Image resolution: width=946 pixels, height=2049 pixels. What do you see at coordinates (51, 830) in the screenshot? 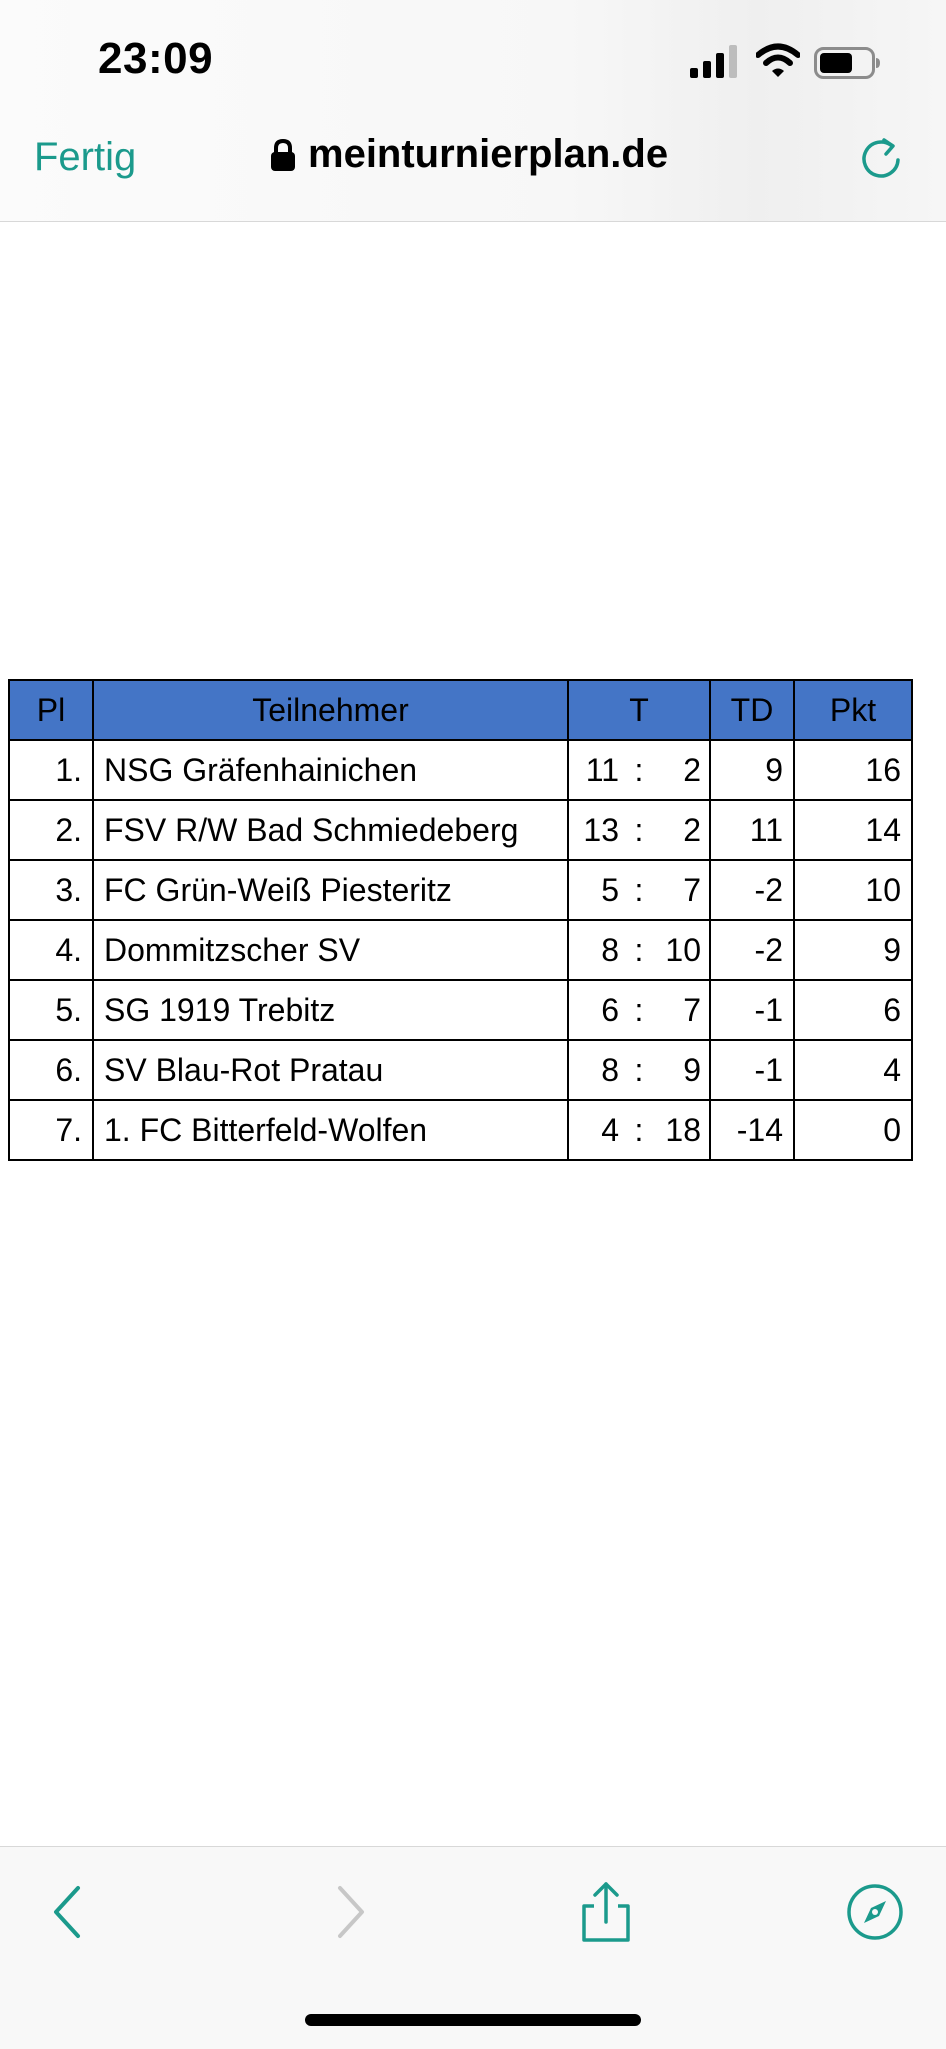
I see `place-cell: 2.` at bounding box center [51, 830].